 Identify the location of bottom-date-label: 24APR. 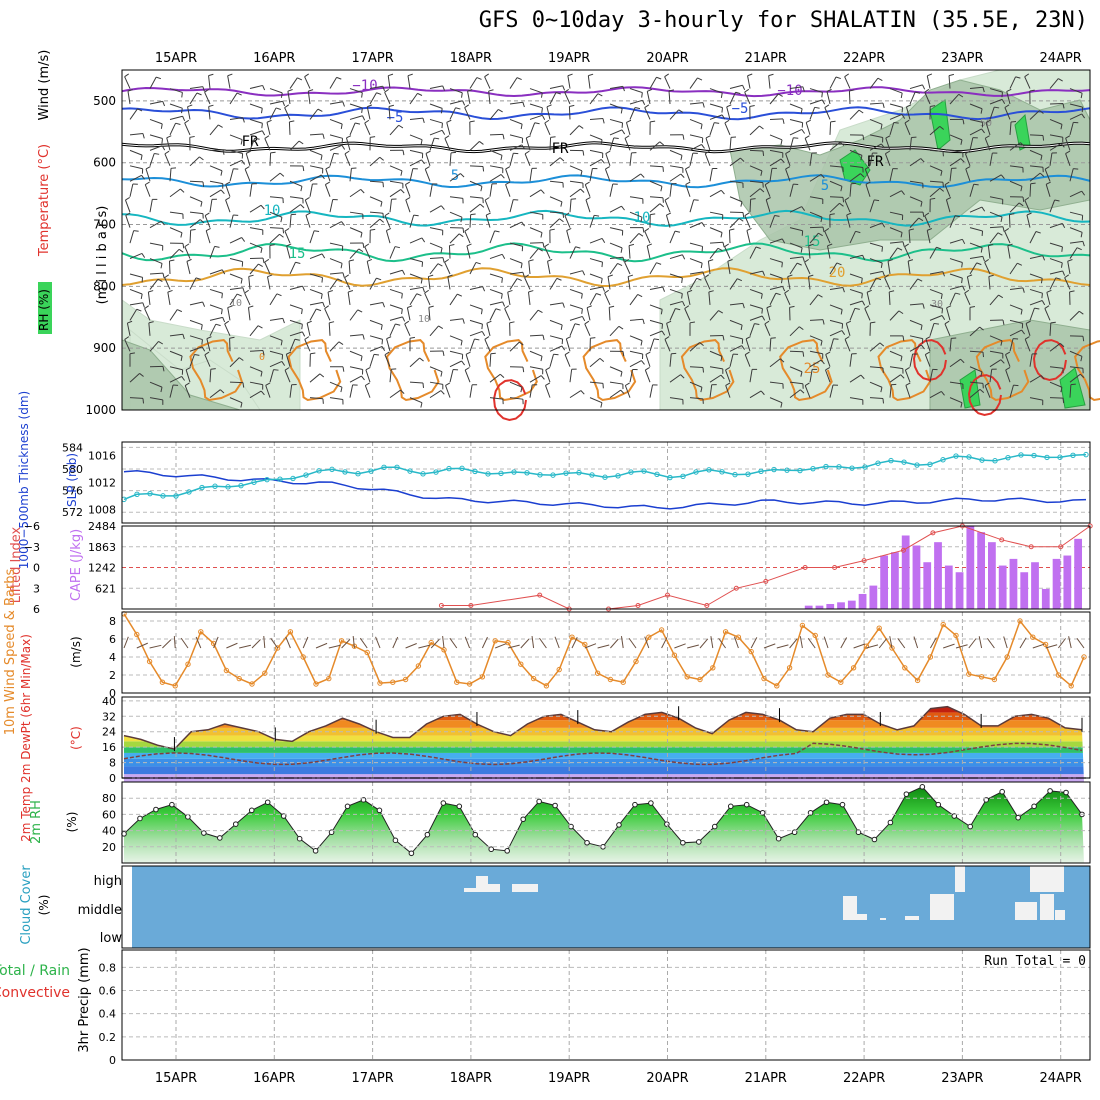
(1061, 1078).